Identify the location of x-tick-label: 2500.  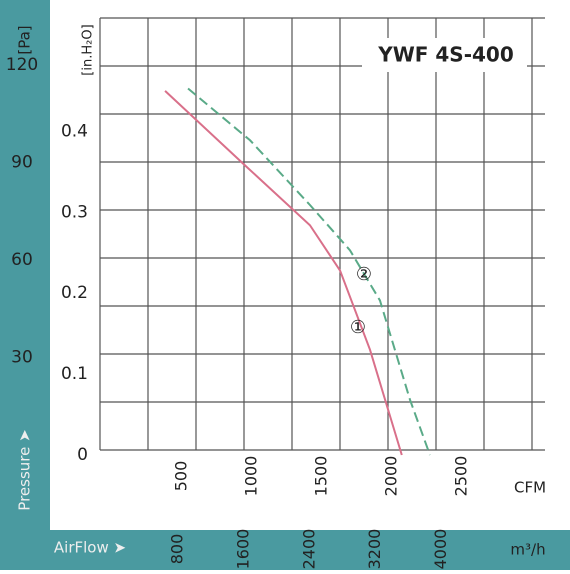
(461, 476).